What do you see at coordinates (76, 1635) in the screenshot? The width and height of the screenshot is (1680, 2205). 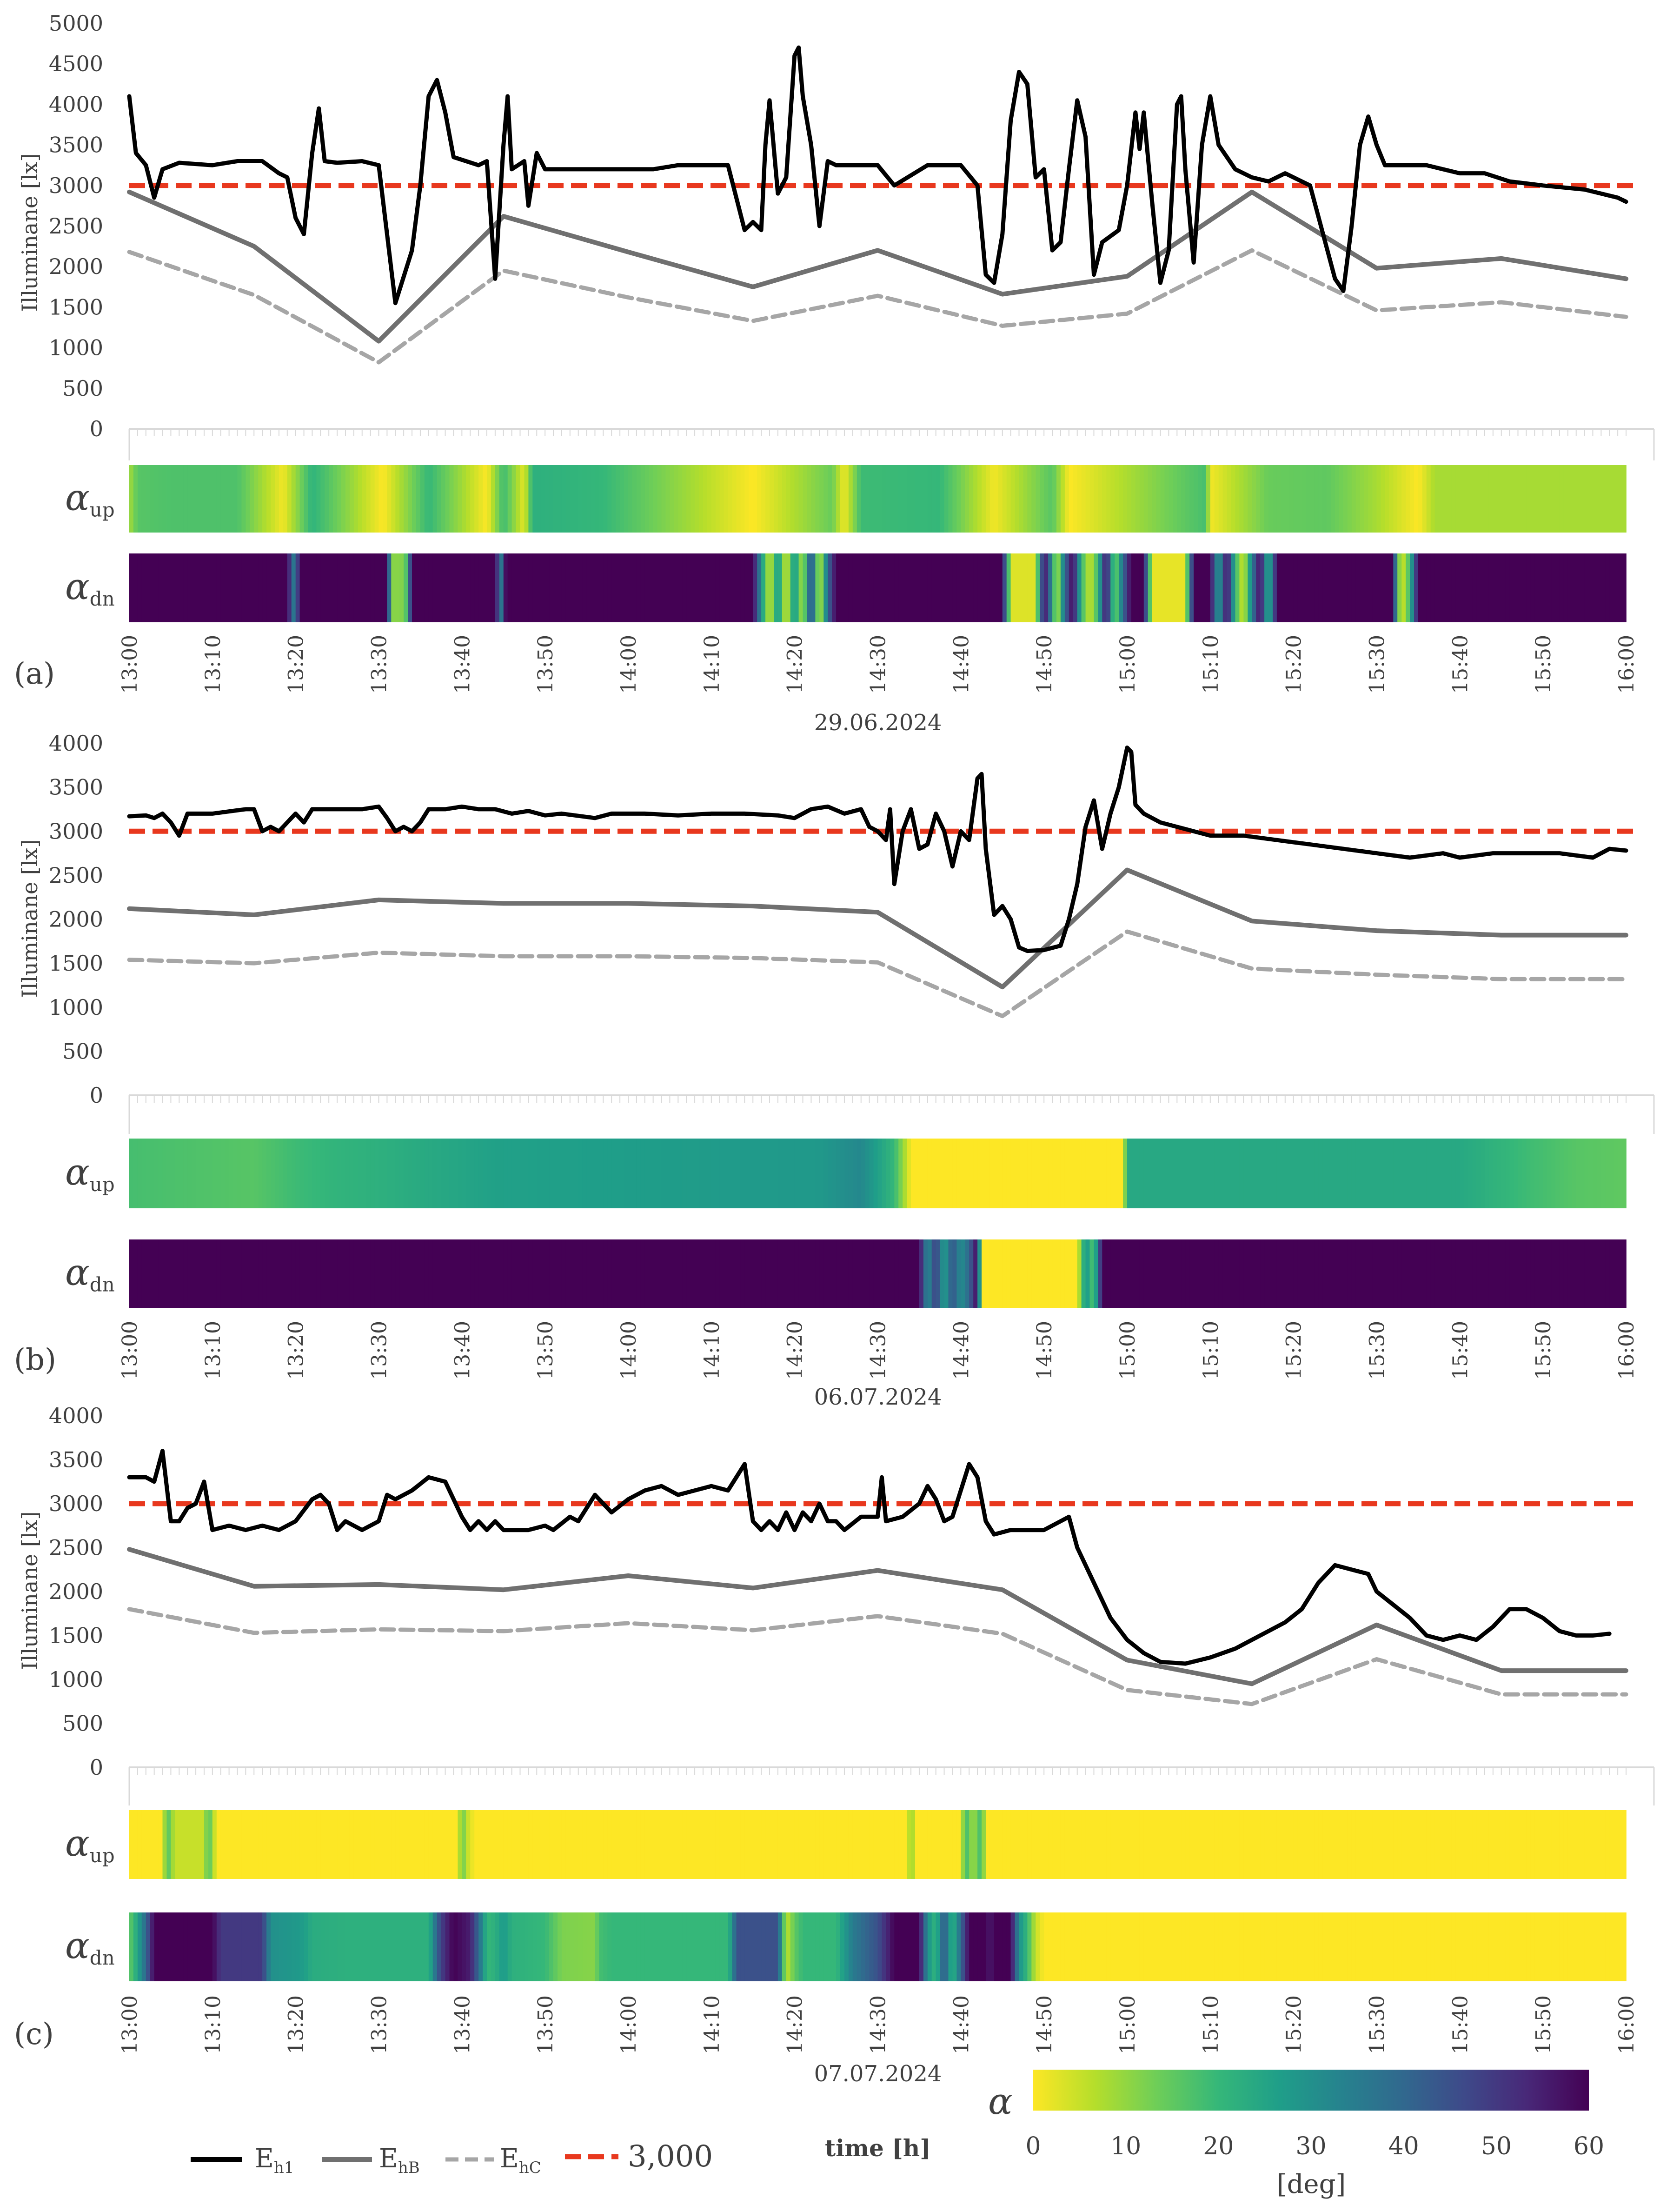 I see `y-tick-label: 1500` at bounding box center [76, 1635].